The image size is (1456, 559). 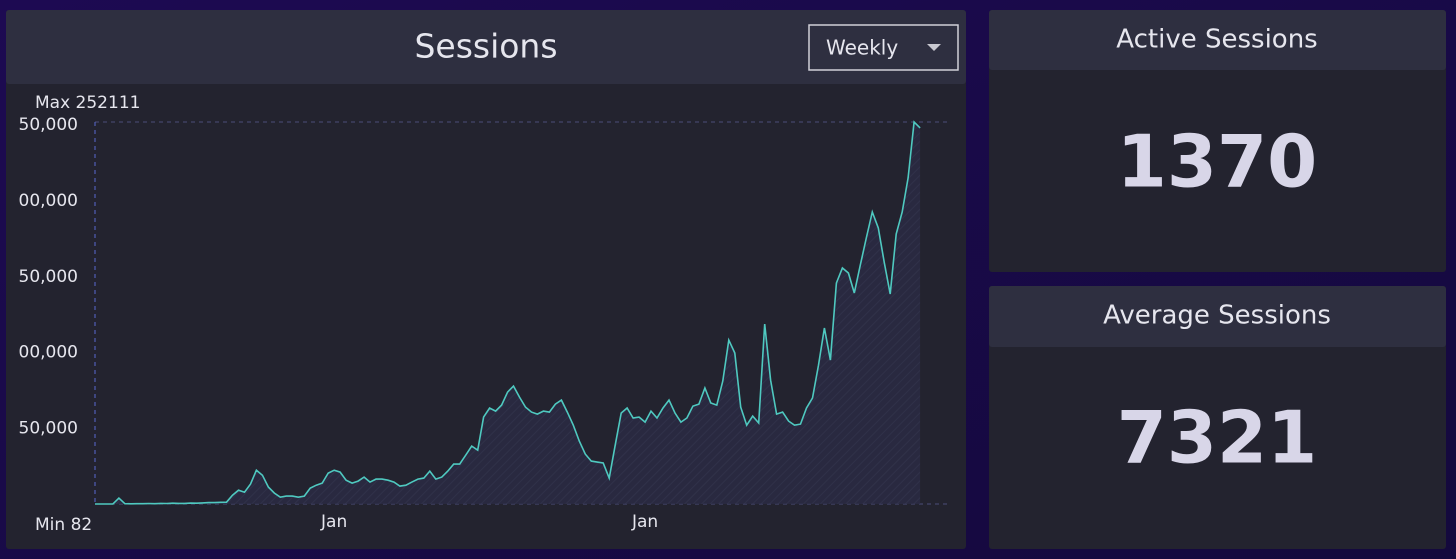 What do you see at coordinates (1217, 162) in the screenshot?
I see `kpi-value: 1370` at bounding box center [1217, 162].